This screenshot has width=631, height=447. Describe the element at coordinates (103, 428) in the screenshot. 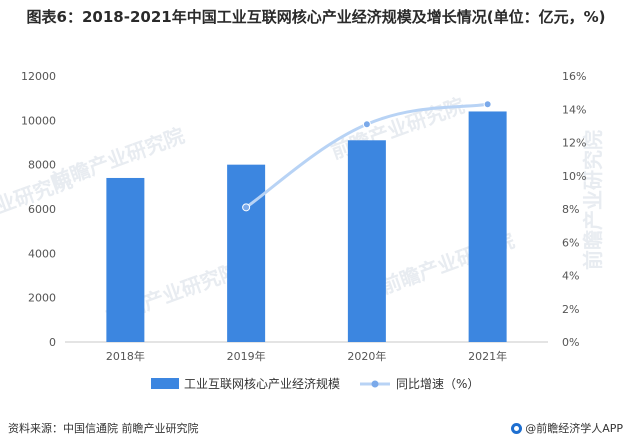

I see `source-note: 资料来源：中国信通院 前瞻产业研究院` at that location.